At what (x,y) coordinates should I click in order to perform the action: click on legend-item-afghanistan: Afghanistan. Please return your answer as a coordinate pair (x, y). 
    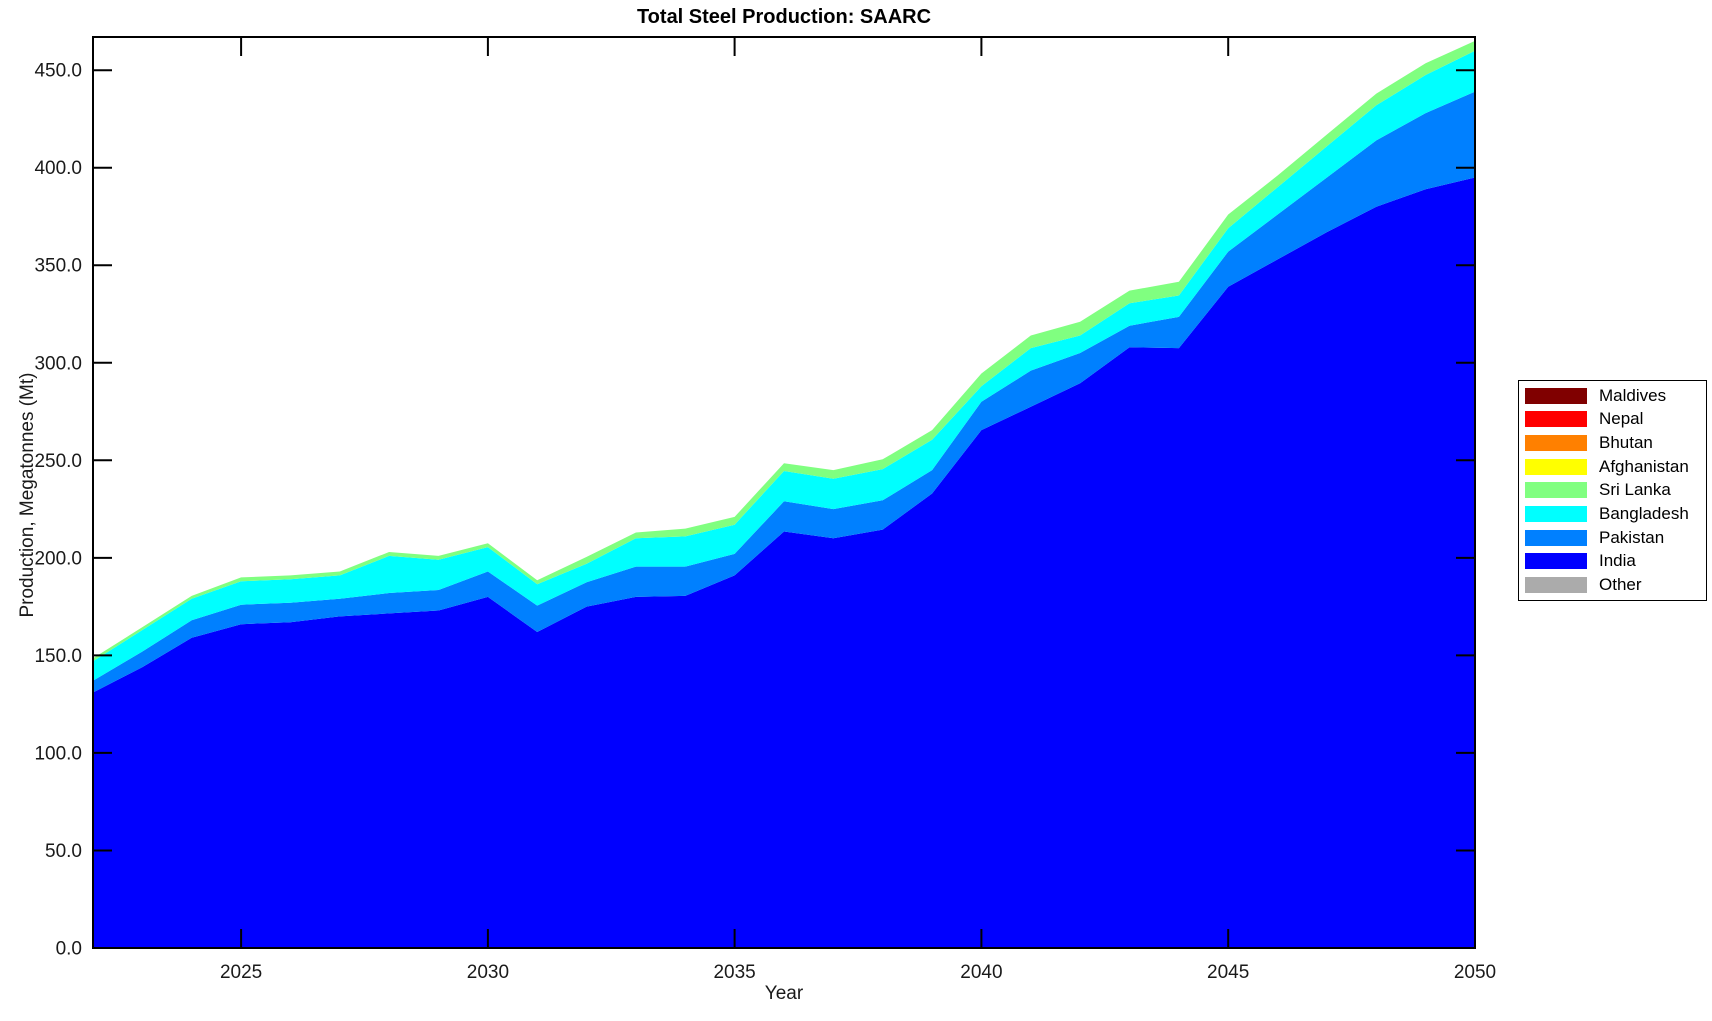
    Looking at the image, I should click on (1612, 467).